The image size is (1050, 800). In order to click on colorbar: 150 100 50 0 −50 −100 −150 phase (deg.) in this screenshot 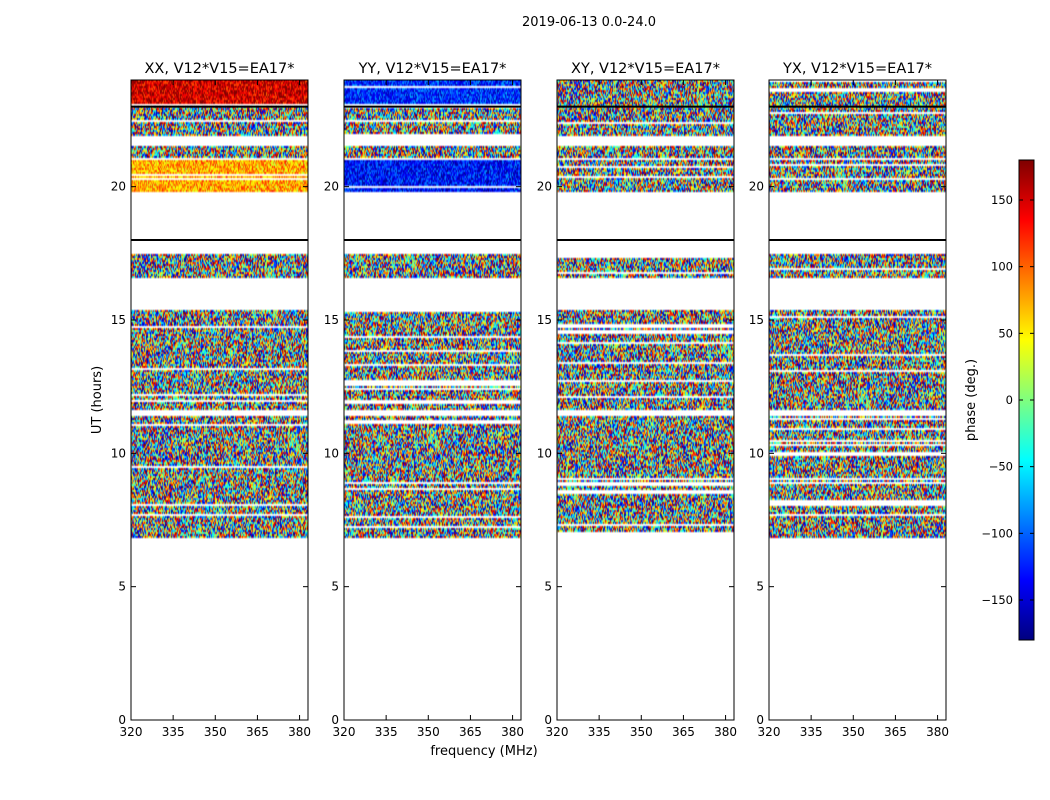, I will do `click(999, 400)`.